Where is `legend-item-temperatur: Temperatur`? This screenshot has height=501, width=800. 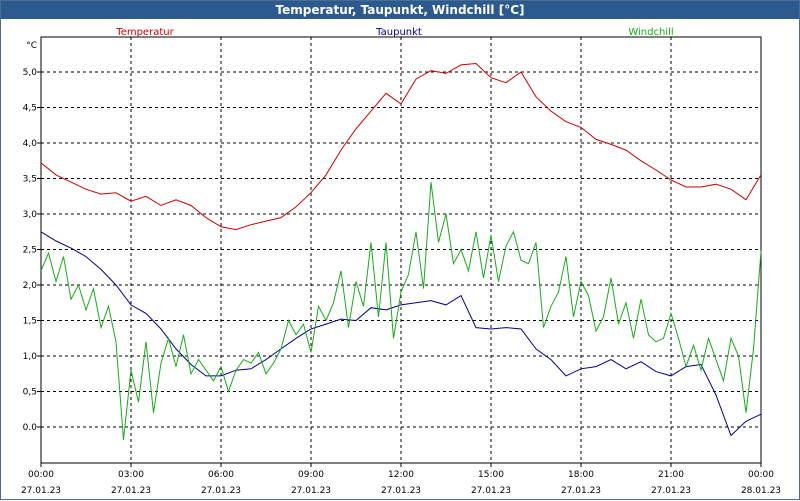 legend-item-temperatur: Temperatur is located at coordinates (144, 32).